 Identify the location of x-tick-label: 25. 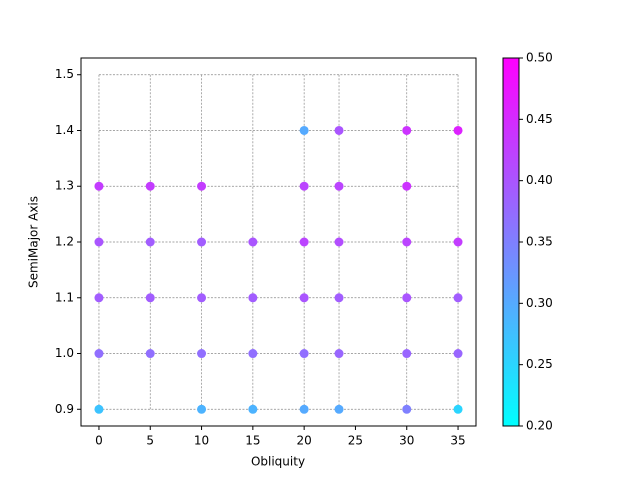
(355, 441).